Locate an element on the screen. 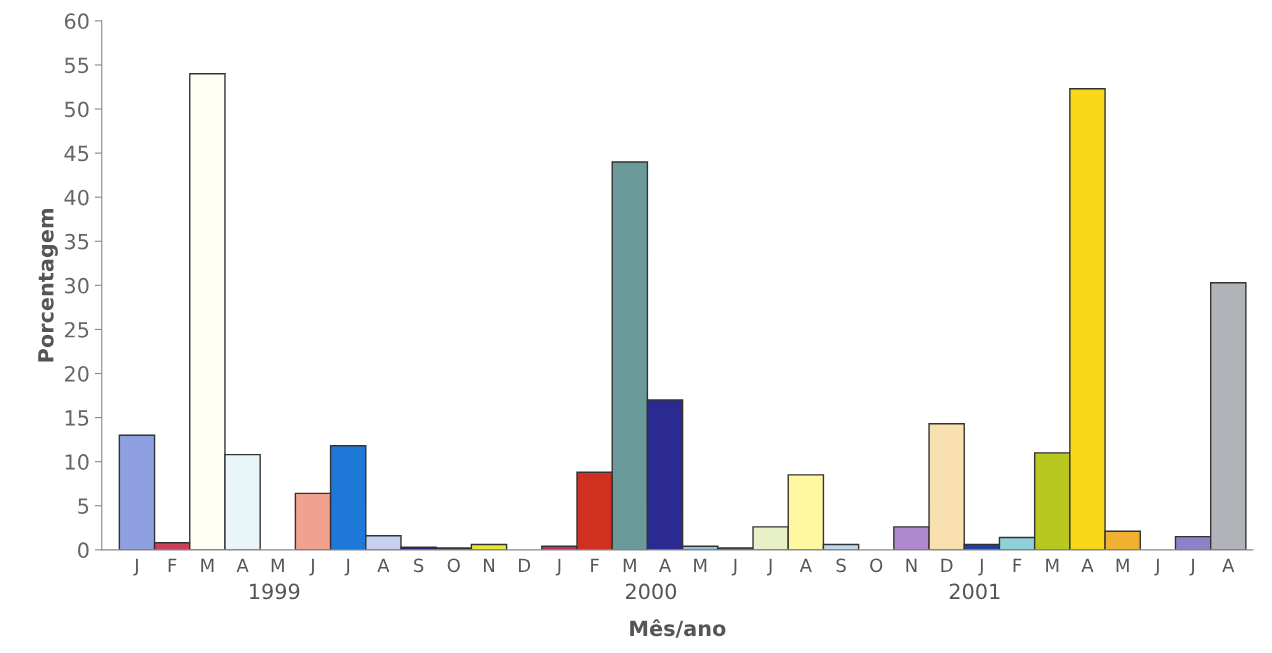 This screenshot has width=1272, height=653. text: 1999 is located at coordinates (275, 591).